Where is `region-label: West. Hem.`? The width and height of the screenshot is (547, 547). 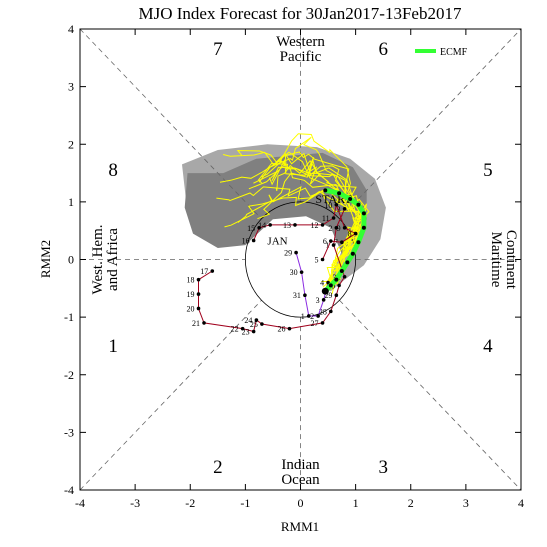
region-label: West. Hem. is located at coordinates (98, 259).